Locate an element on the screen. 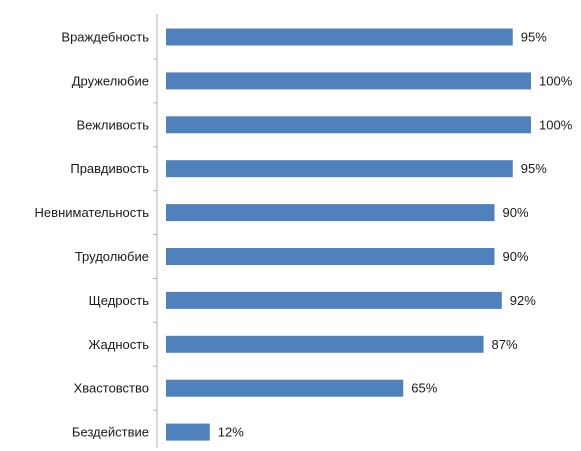 This screenshot has height=451, width=581. category-label: Вежливость is located at coordinates (112, 124).